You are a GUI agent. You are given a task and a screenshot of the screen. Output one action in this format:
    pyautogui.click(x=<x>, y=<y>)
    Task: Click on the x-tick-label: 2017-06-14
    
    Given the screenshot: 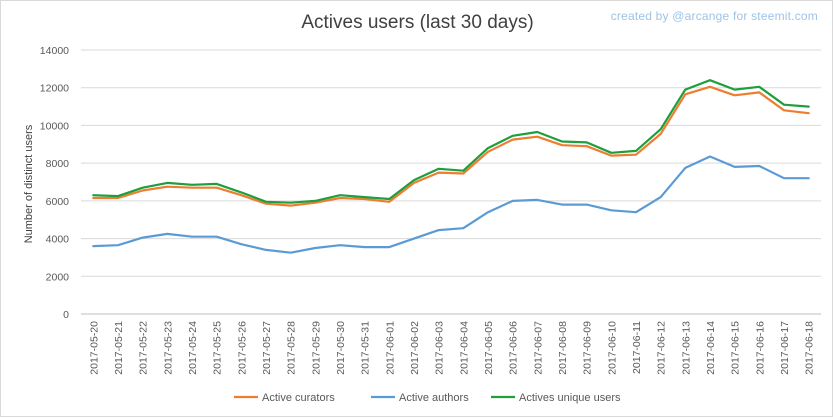 What is the action you would take?
    pyautogui.click(x=711, y=348)
    